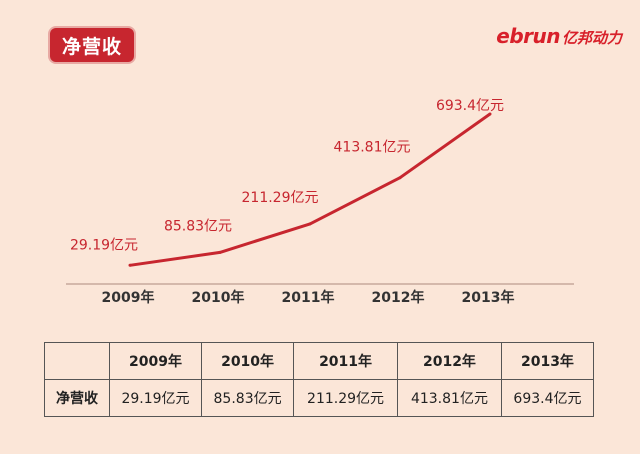 This screenshot has height=454, width=640. Describe the element at coordinates (449, 398) in the screenshot. I see `table-cell: 413.81亿元` at that location.